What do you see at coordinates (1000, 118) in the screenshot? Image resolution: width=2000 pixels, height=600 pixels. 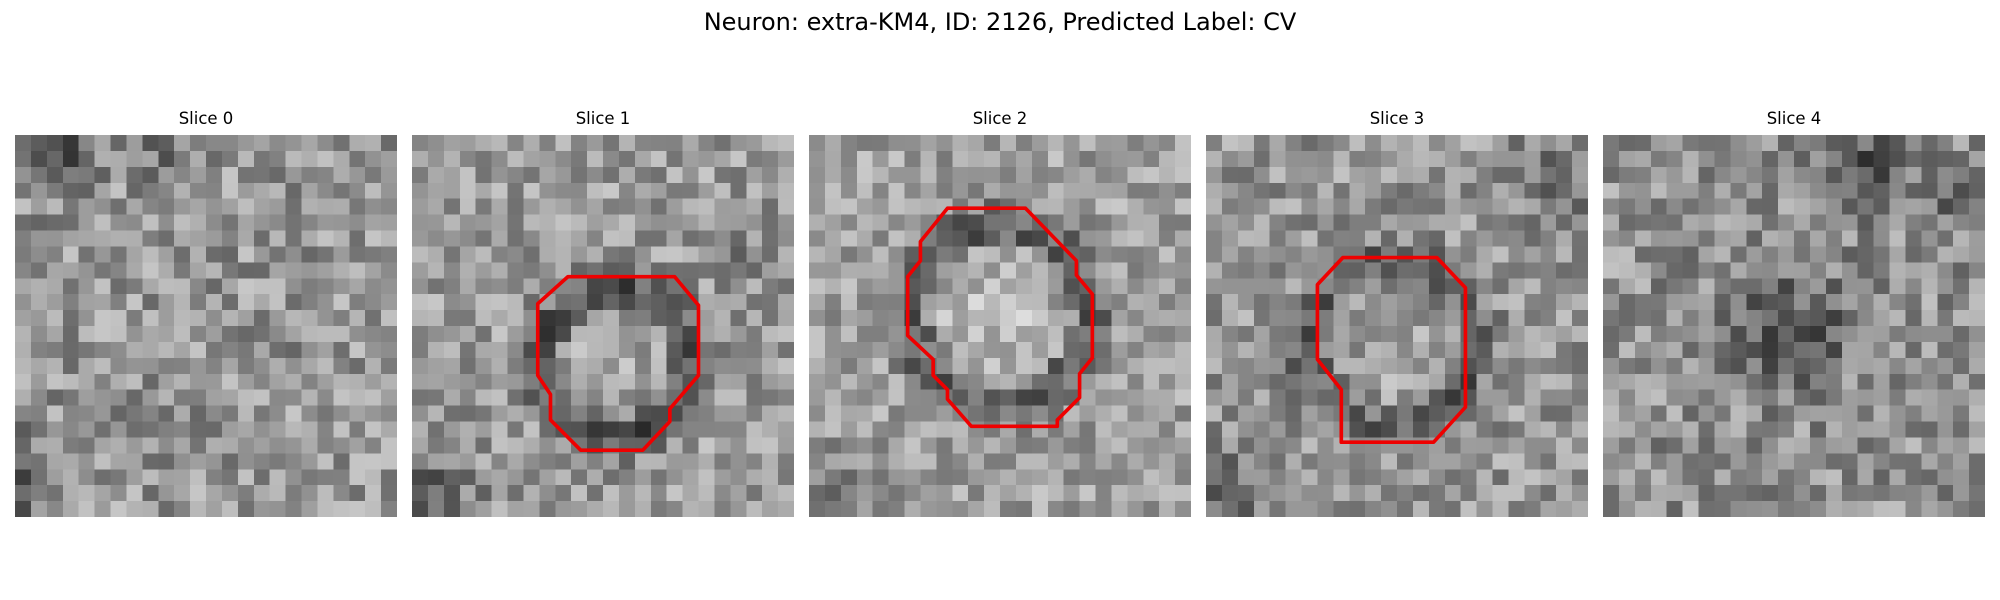 I see `slice-title: Slice 2` at bounding box center [1000, 118].